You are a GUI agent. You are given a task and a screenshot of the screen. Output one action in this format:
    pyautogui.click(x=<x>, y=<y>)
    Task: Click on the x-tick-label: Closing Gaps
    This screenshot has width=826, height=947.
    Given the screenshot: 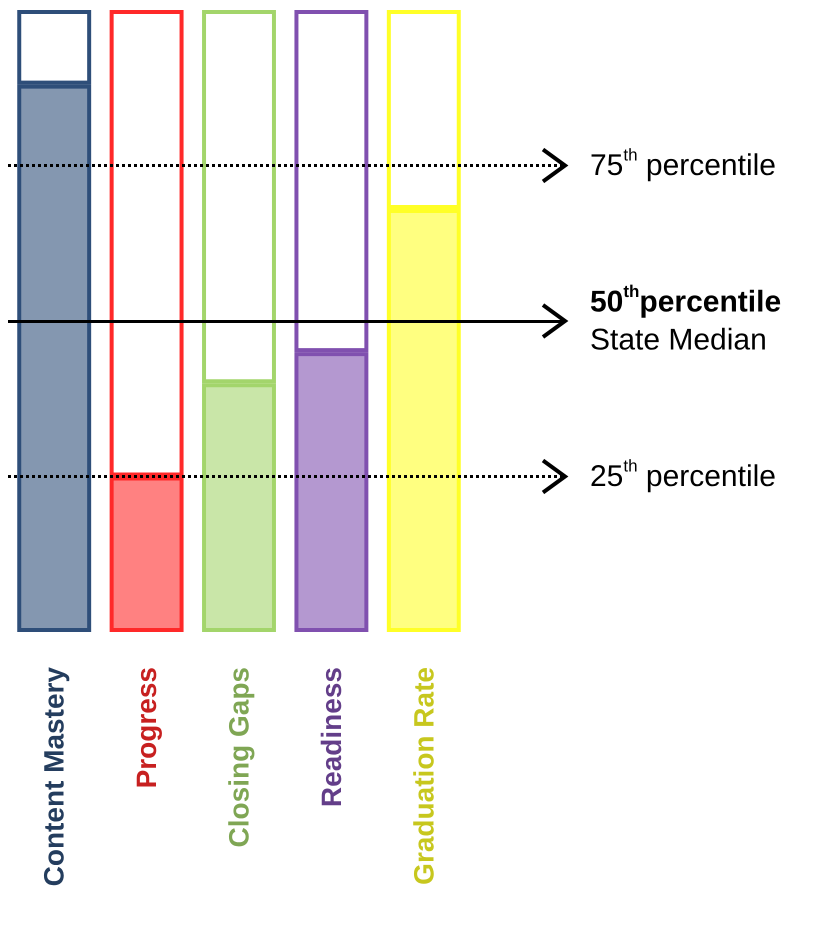 What is the action you would take?
    pyautogui.click(x=239, y=757)
    